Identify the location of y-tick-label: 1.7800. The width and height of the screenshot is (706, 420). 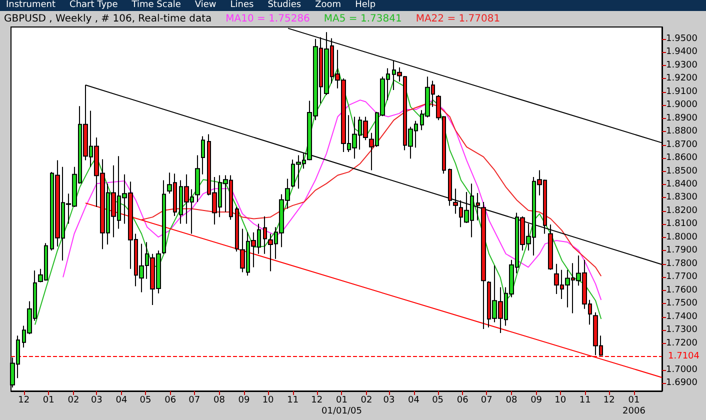
(682, 263).